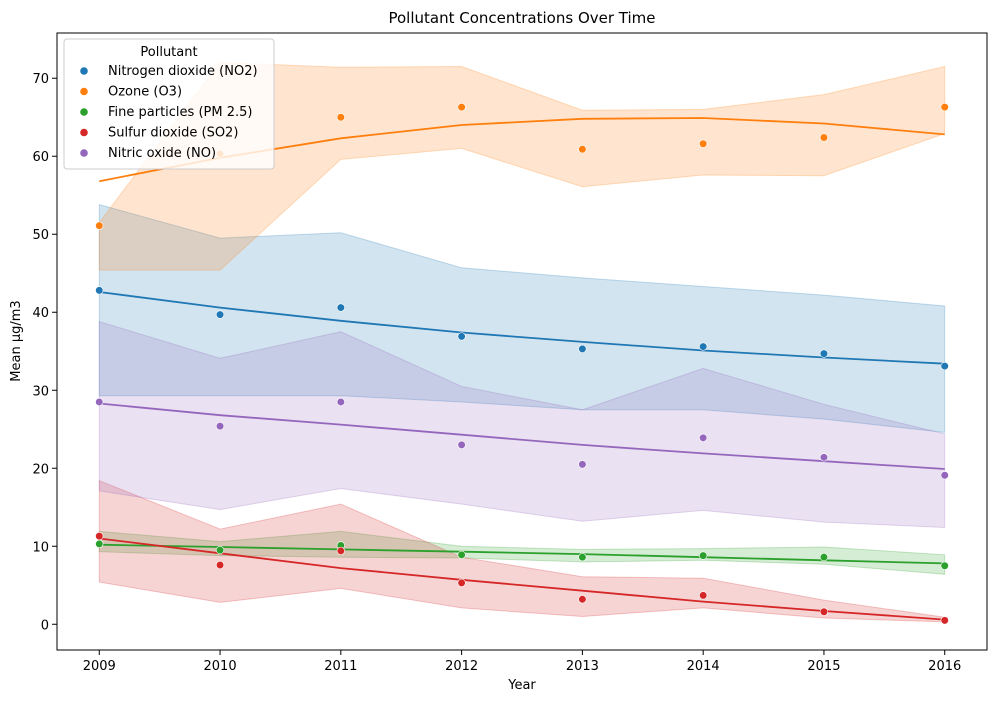 The height and width of the screenshot is (701, 996). What do you see at coordinates (220, 666) in the screenshot?
I see `x-tick-label: 2010` at bounding box center [220, 666].